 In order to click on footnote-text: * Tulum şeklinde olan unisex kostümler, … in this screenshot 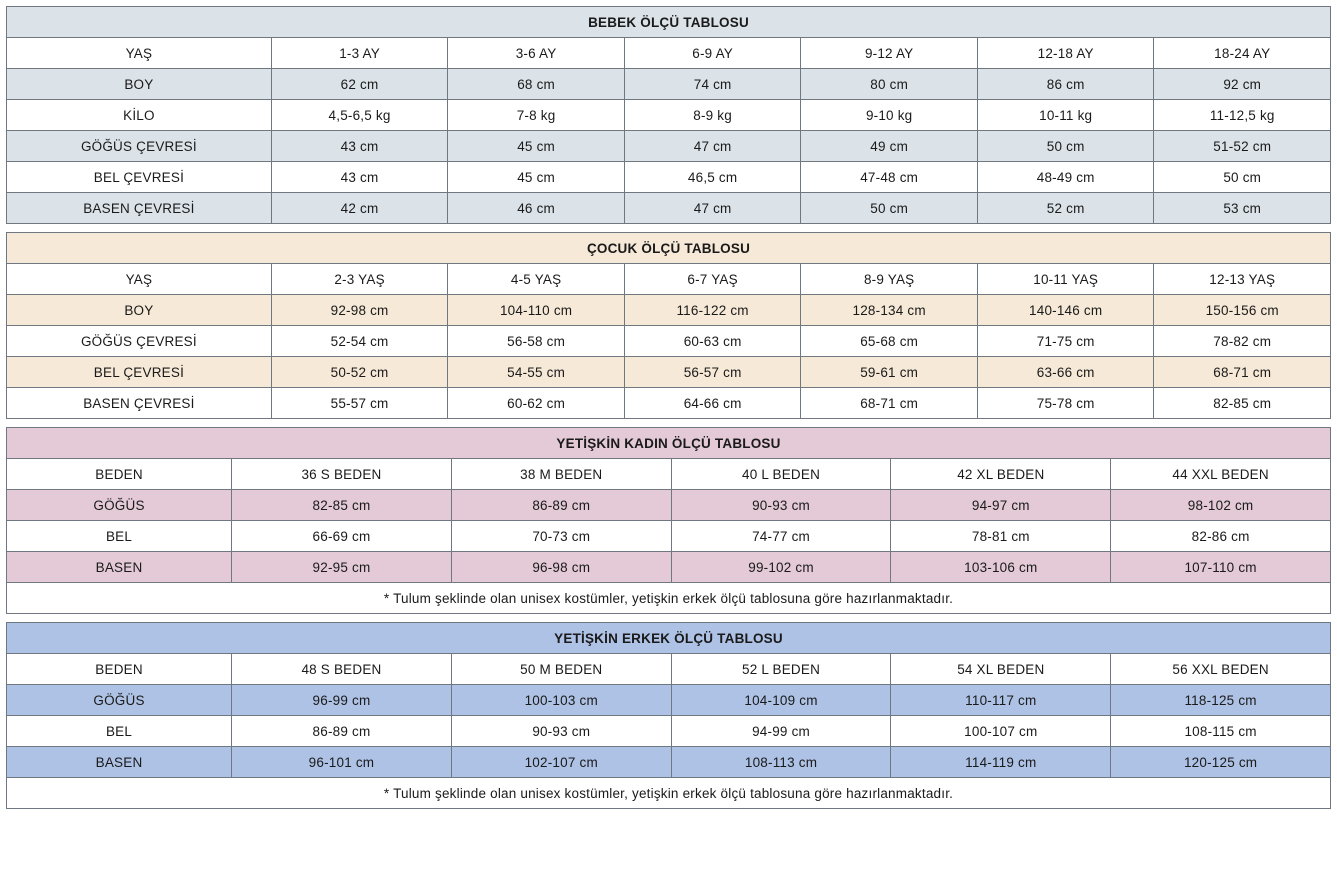, I will do `click(668, 793)`.